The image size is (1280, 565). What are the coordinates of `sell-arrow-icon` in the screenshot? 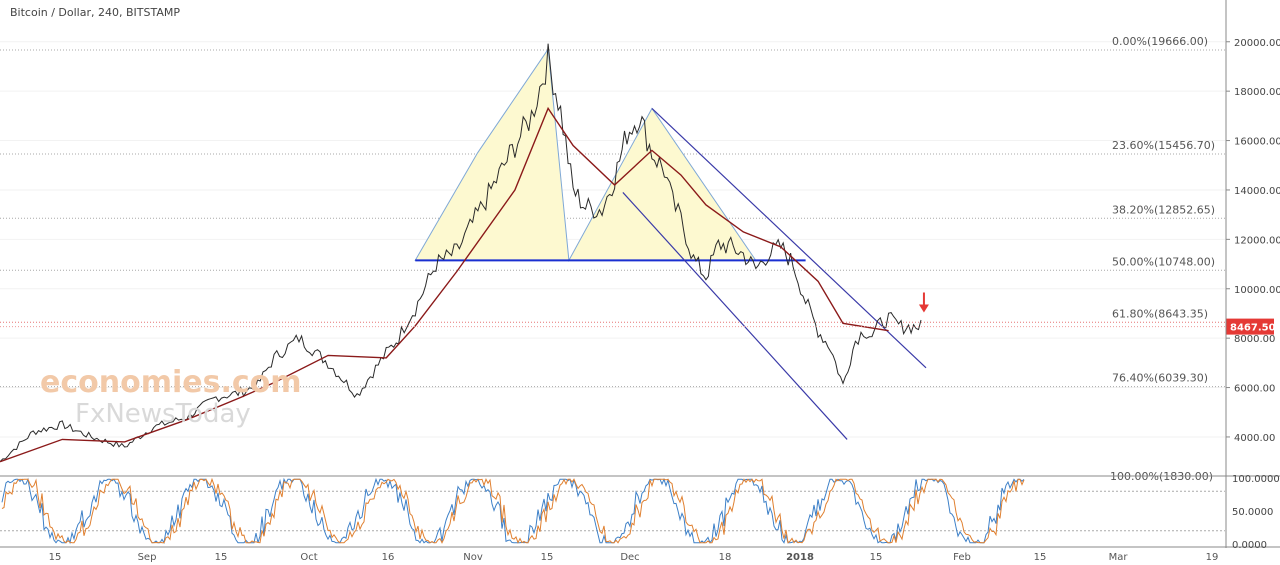 It's located at (923, 302).